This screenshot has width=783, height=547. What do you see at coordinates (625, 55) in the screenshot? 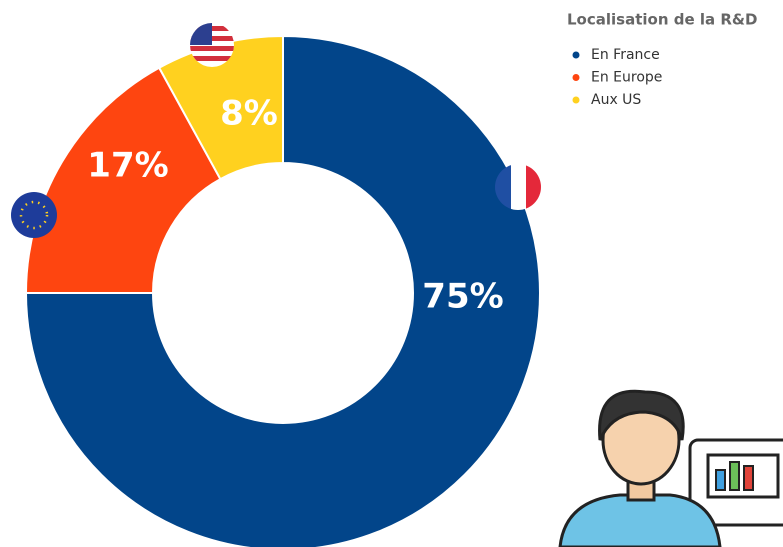
I see `legend-label: En France` at bounding box center [625, 55].